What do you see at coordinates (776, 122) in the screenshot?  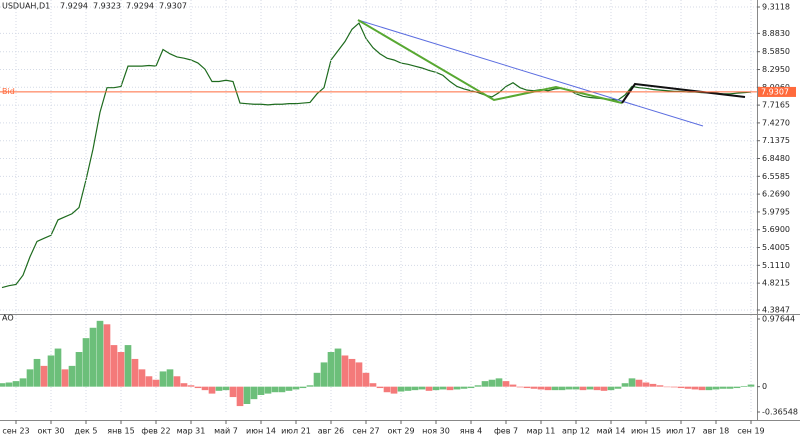 I see `y-tick-label: 7.4270` at bounding box center [776, 122].